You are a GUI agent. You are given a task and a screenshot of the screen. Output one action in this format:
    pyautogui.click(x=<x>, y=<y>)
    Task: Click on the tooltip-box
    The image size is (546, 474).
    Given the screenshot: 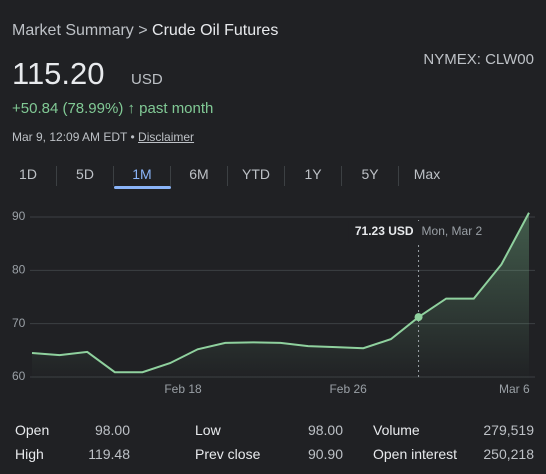 What is the action you would take?
    pyautogui.click(x=418, y=232)
    